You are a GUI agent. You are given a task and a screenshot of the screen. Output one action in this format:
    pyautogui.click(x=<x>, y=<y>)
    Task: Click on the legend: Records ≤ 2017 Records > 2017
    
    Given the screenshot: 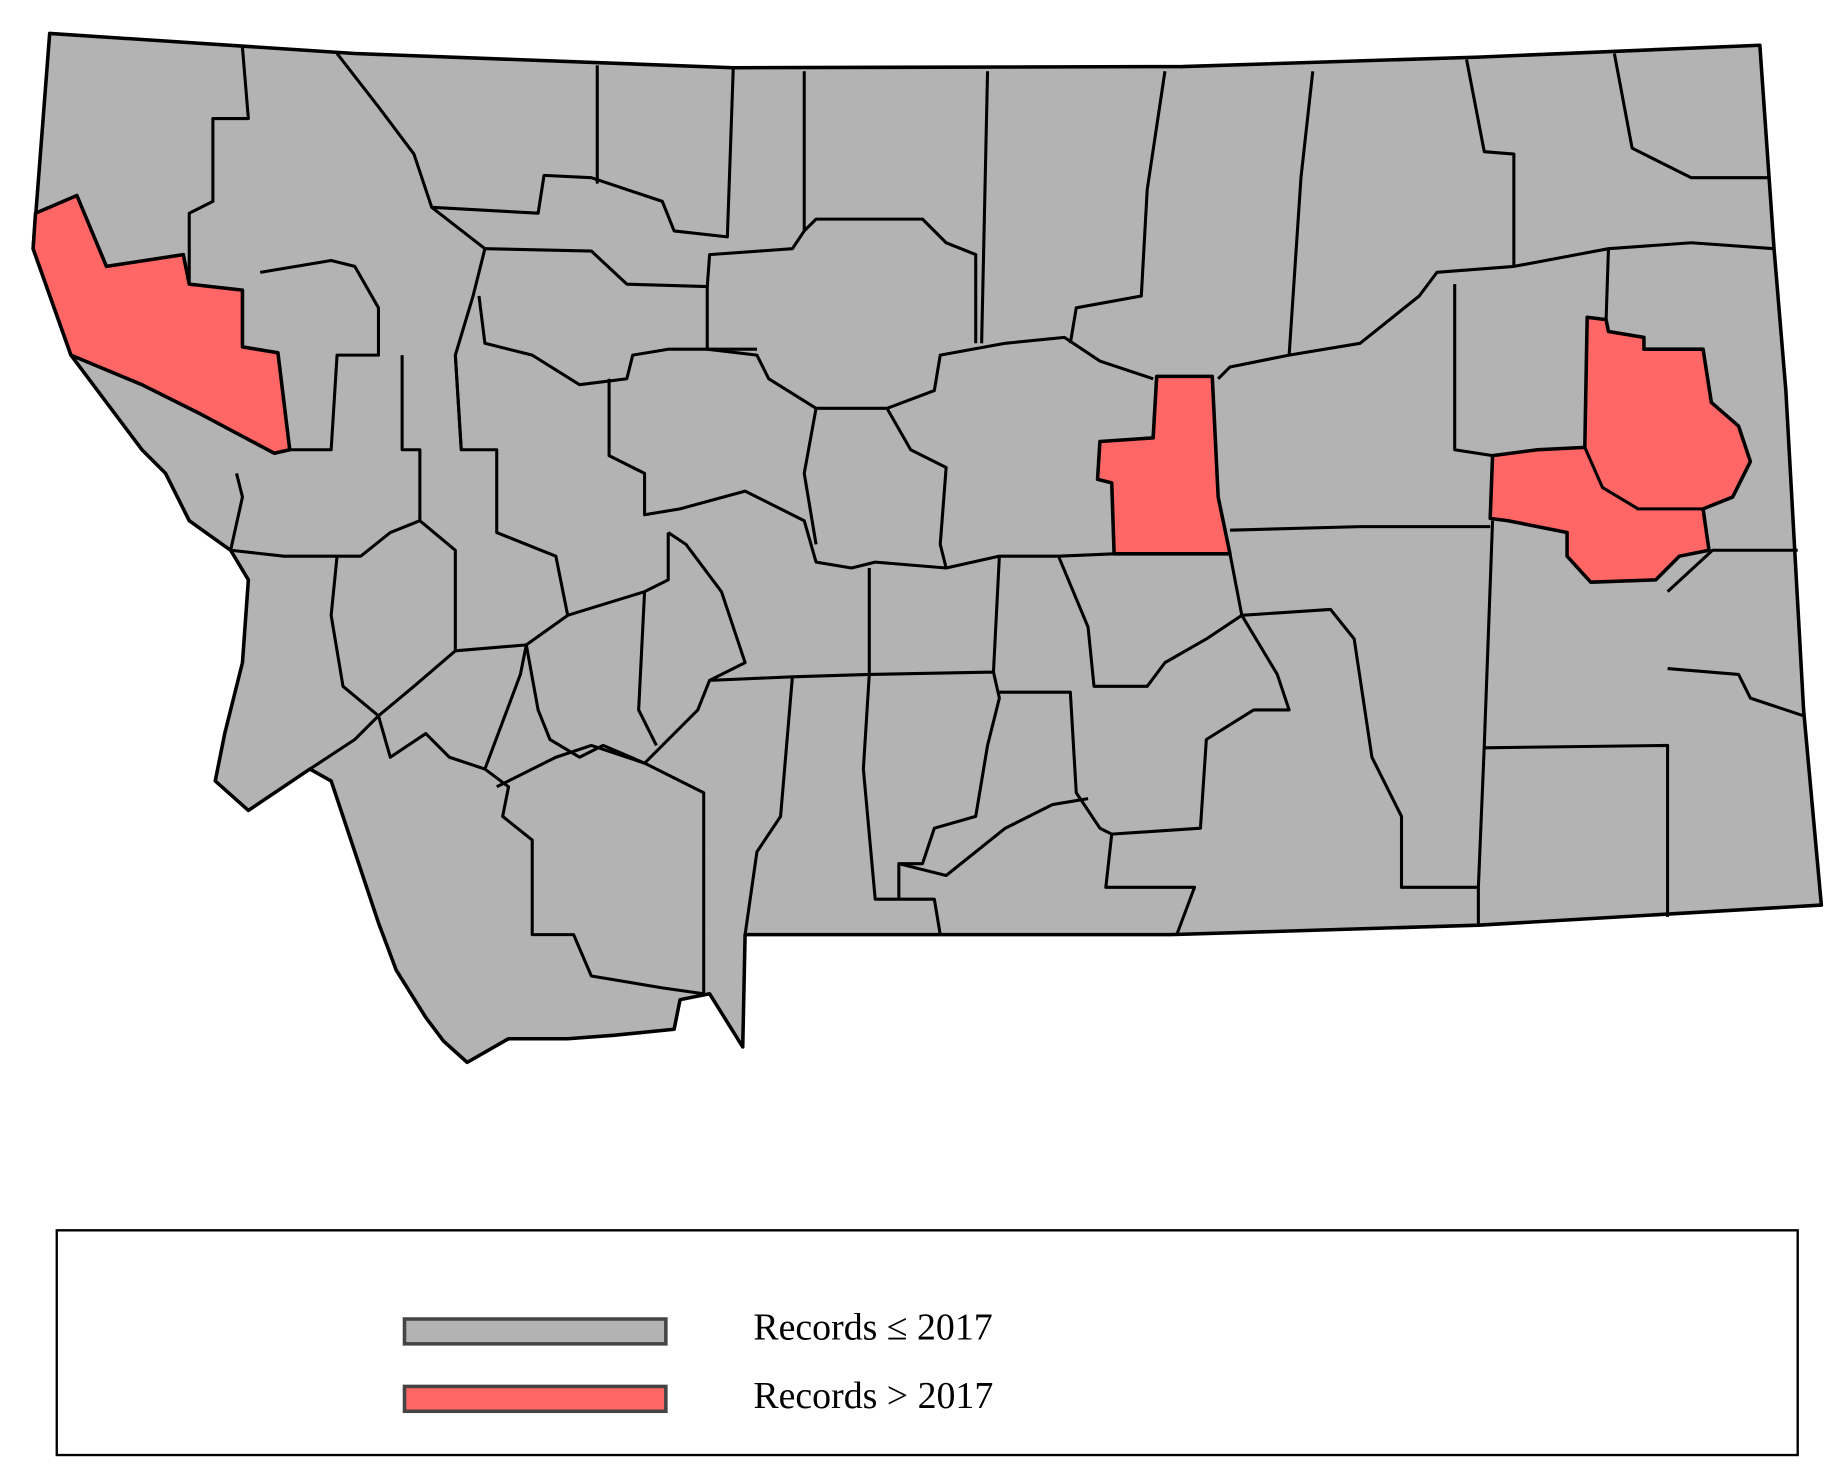 What is the action you would take?
    pyautogui.click(x=927, y=1343)
    